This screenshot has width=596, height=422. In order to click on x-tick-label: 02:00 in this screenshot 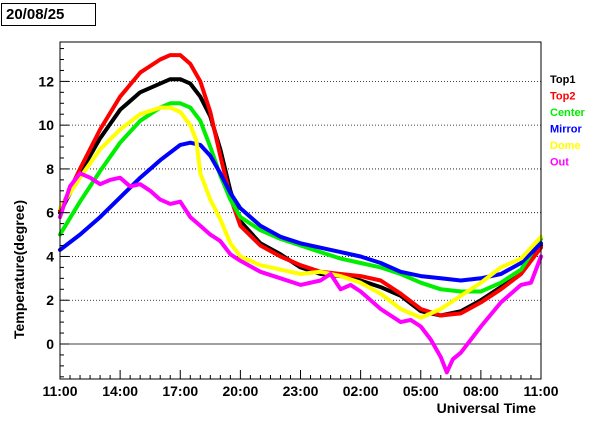, I will do `click(361, 391)`.